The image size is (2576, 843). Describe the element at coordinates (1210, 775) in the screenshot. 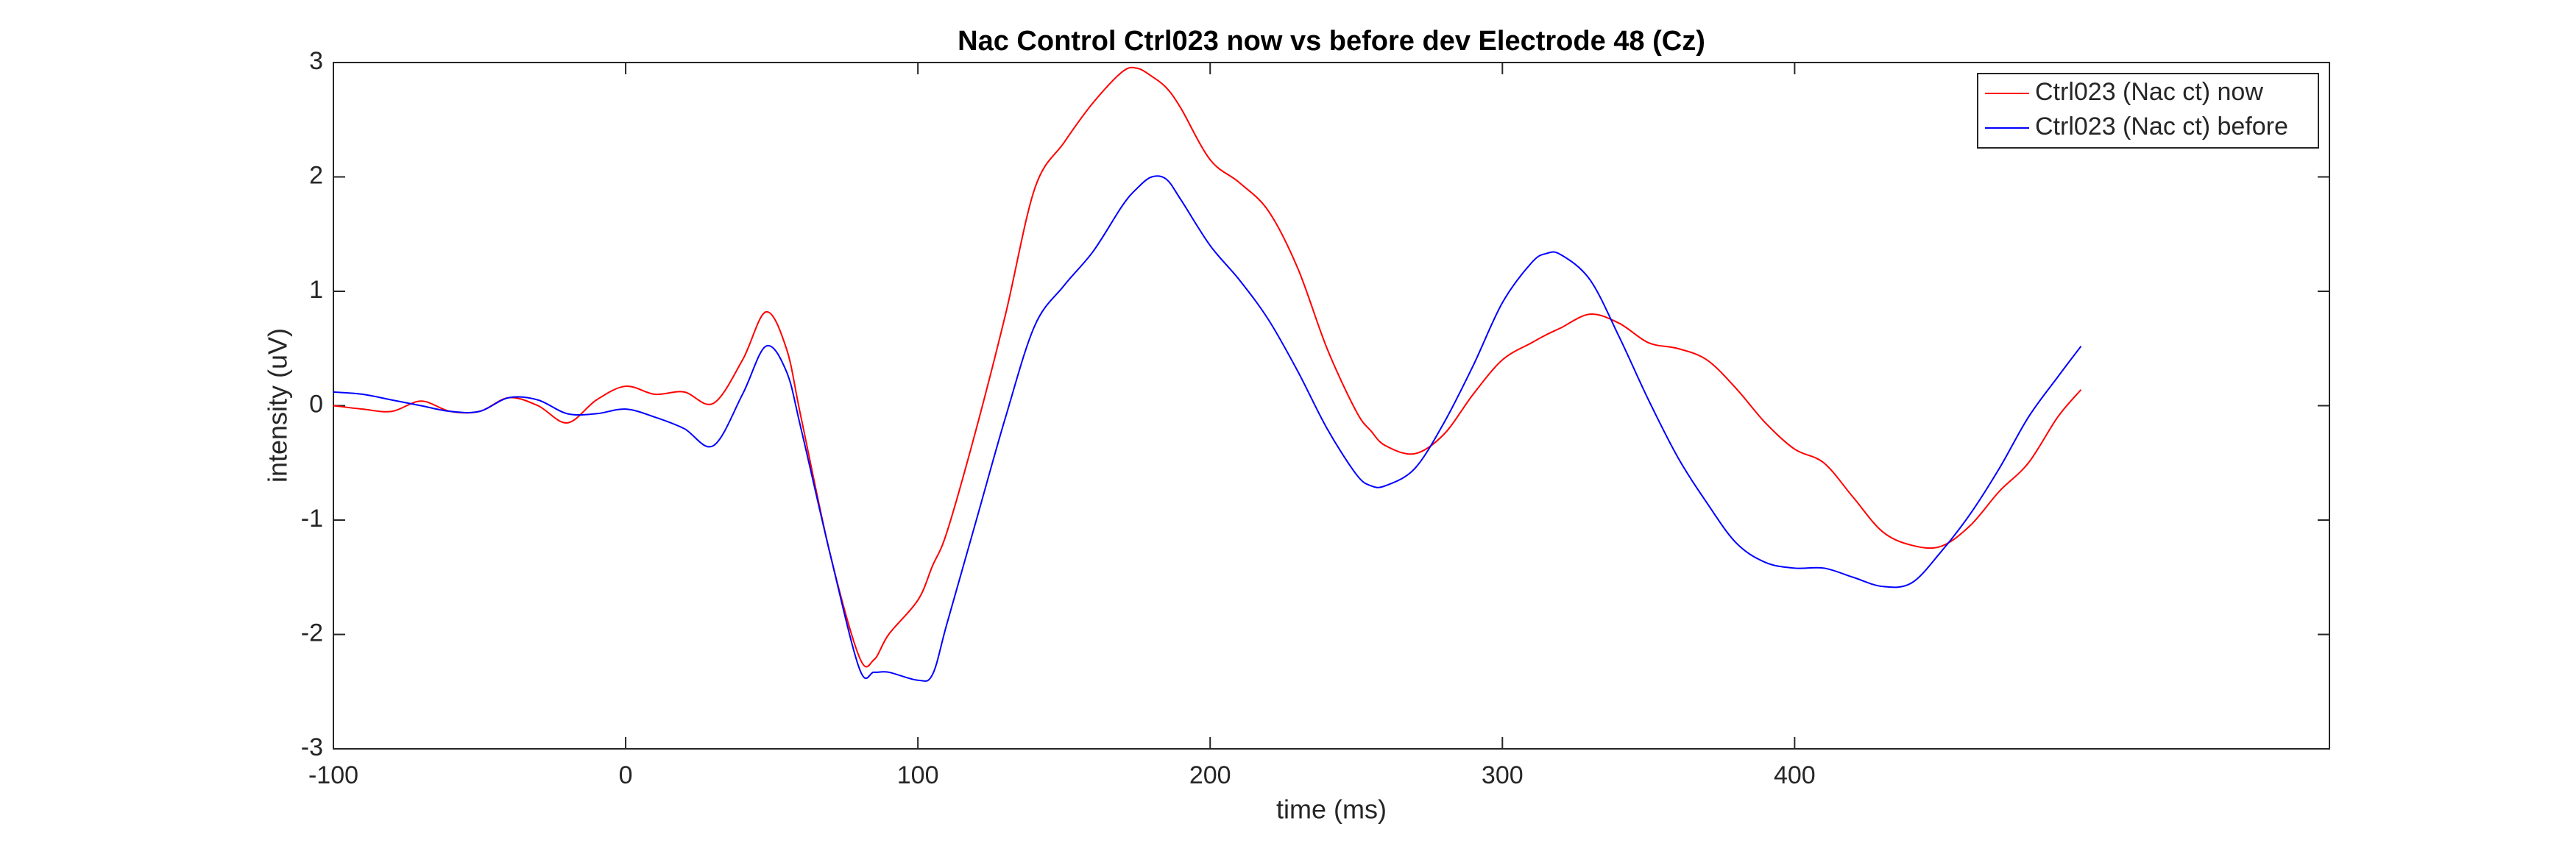

I see `x-tick-label: 200` at that location.